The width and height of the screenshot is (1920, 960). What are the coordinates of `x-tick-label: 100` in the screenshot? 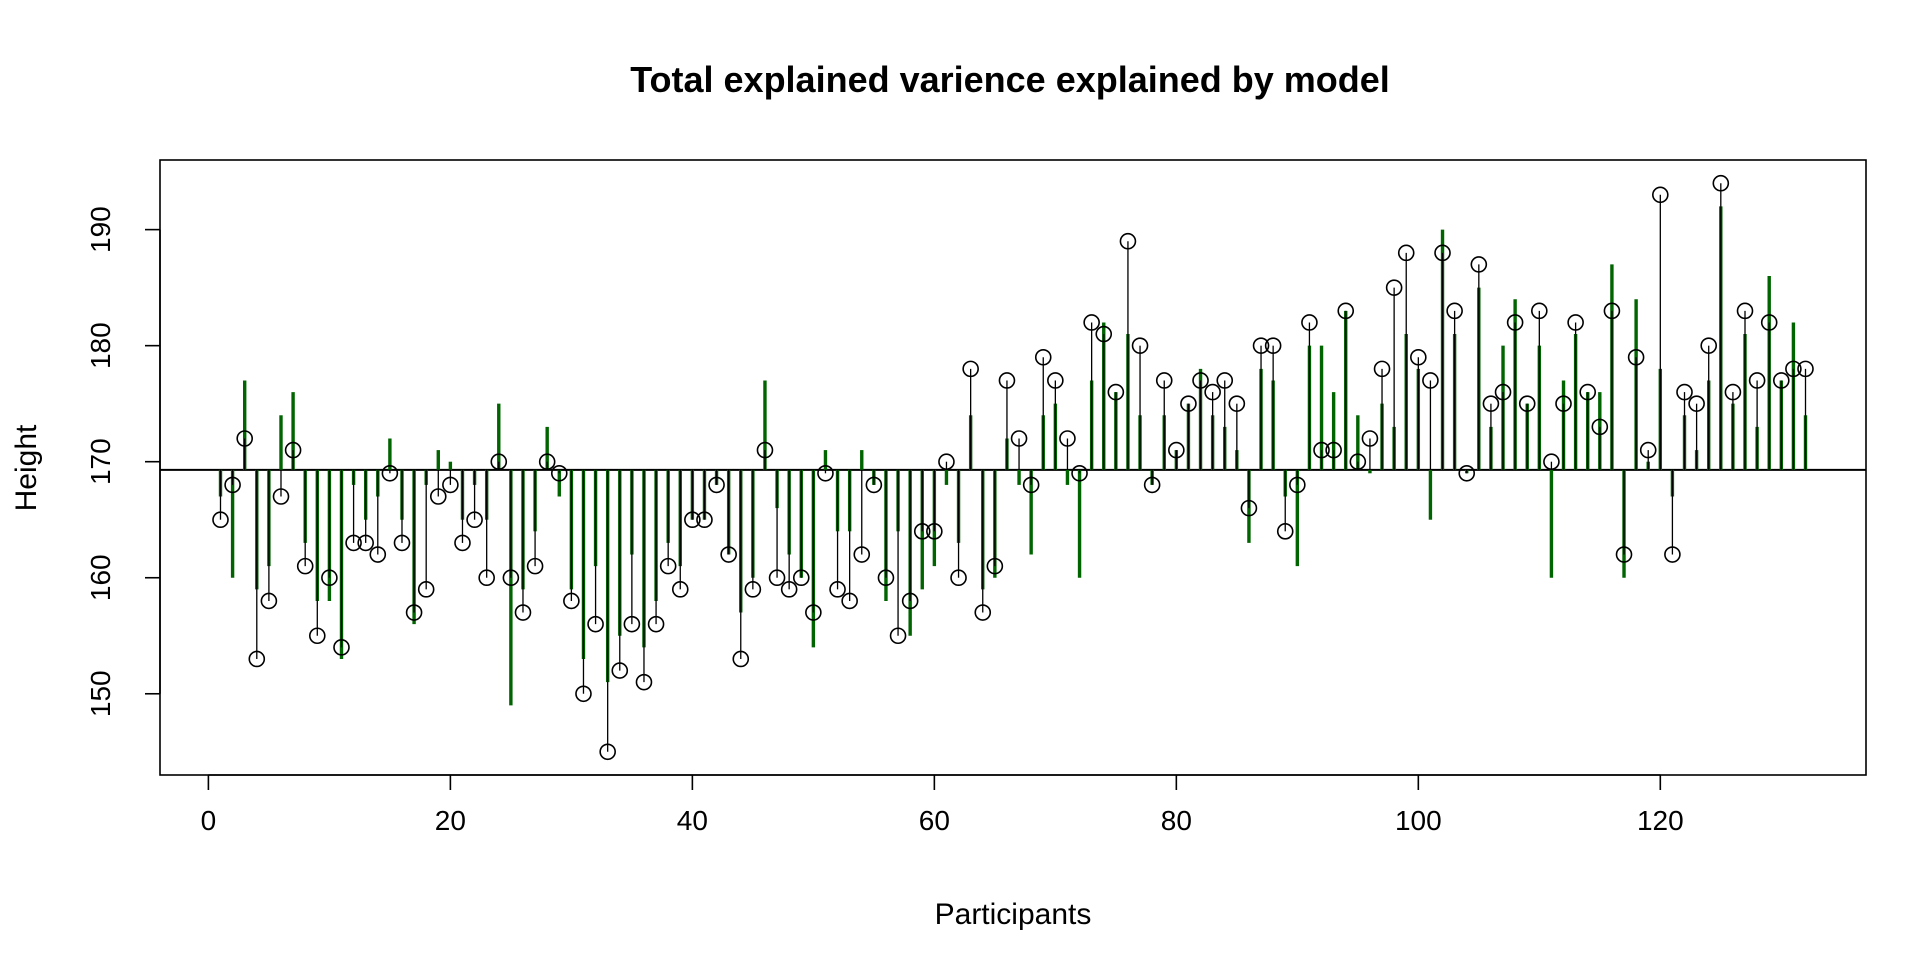 It's located at (1418, 820).